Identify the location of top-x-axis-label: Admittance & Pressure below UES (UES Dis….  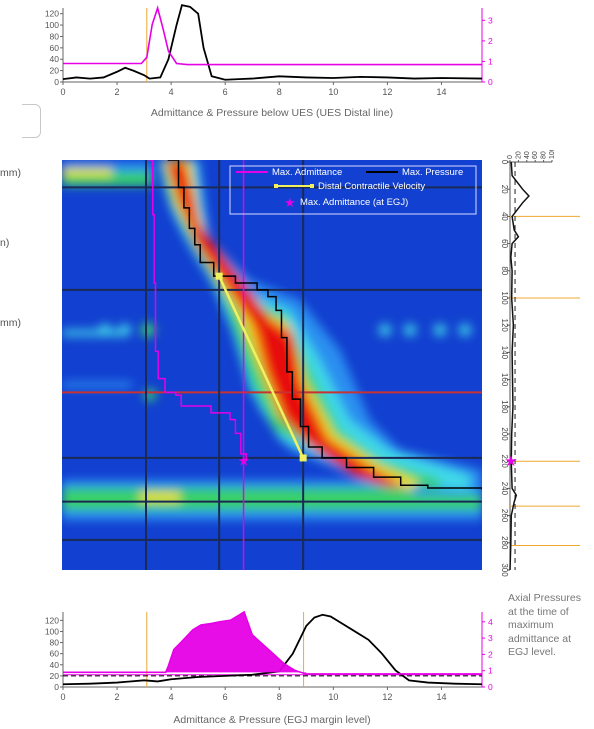
(272, 113).